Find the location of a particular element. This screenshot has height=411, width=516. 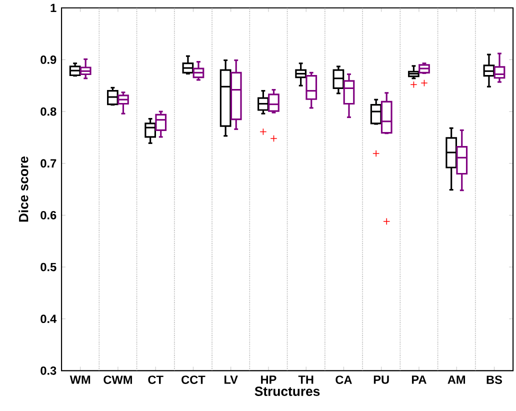

x-tick-label: BS is located at coordinates (494, 380).